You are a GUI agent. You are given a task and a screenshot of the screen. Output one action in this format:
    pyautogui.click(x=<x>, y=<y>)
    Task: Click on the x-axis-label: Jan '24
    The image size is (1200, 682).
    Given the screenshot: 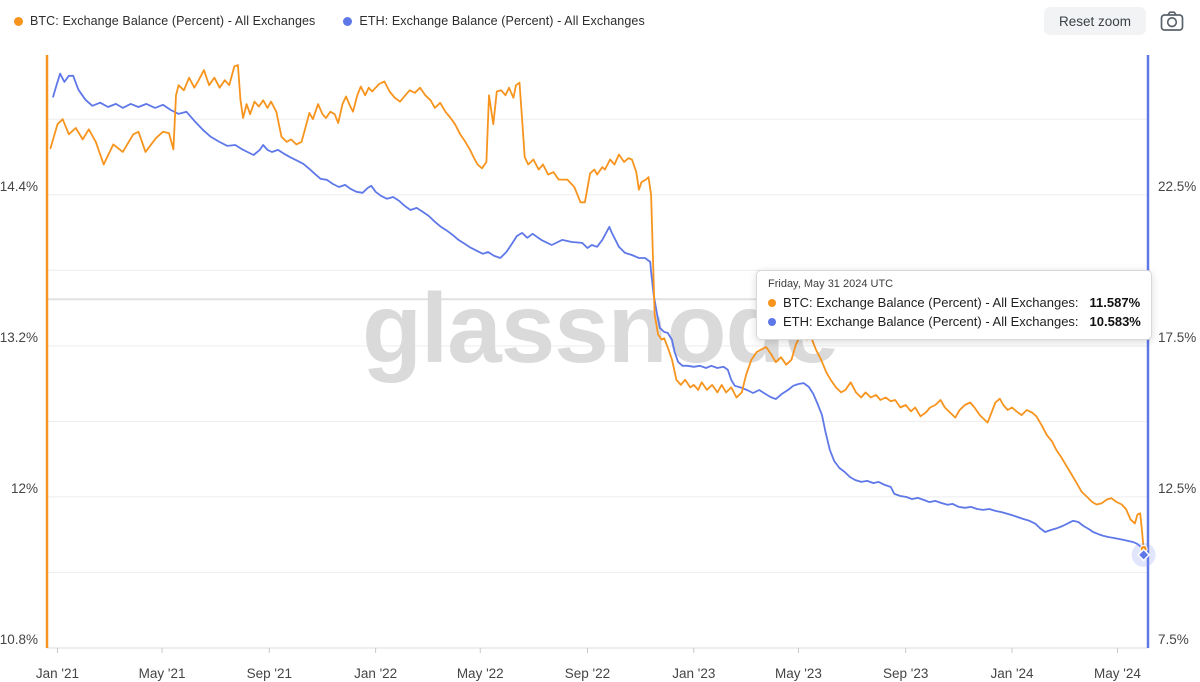 What is the action you would take?
    pyautogui.click(x=1012, y=673)
    